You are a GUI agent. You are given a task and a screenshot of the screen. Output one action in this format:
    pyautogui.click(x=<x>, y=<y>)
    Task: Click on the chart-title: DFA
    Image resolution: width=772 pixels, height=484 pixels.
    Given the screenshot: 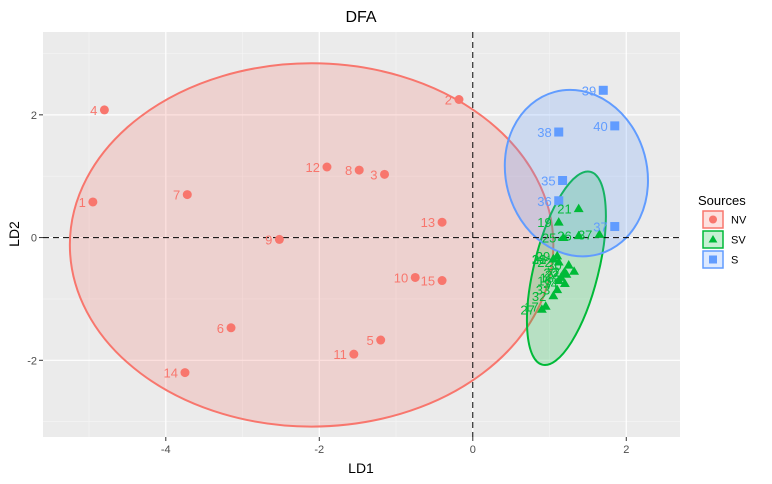 What is the action you would take?
    pyautogui.click(x=360, y=17)
    